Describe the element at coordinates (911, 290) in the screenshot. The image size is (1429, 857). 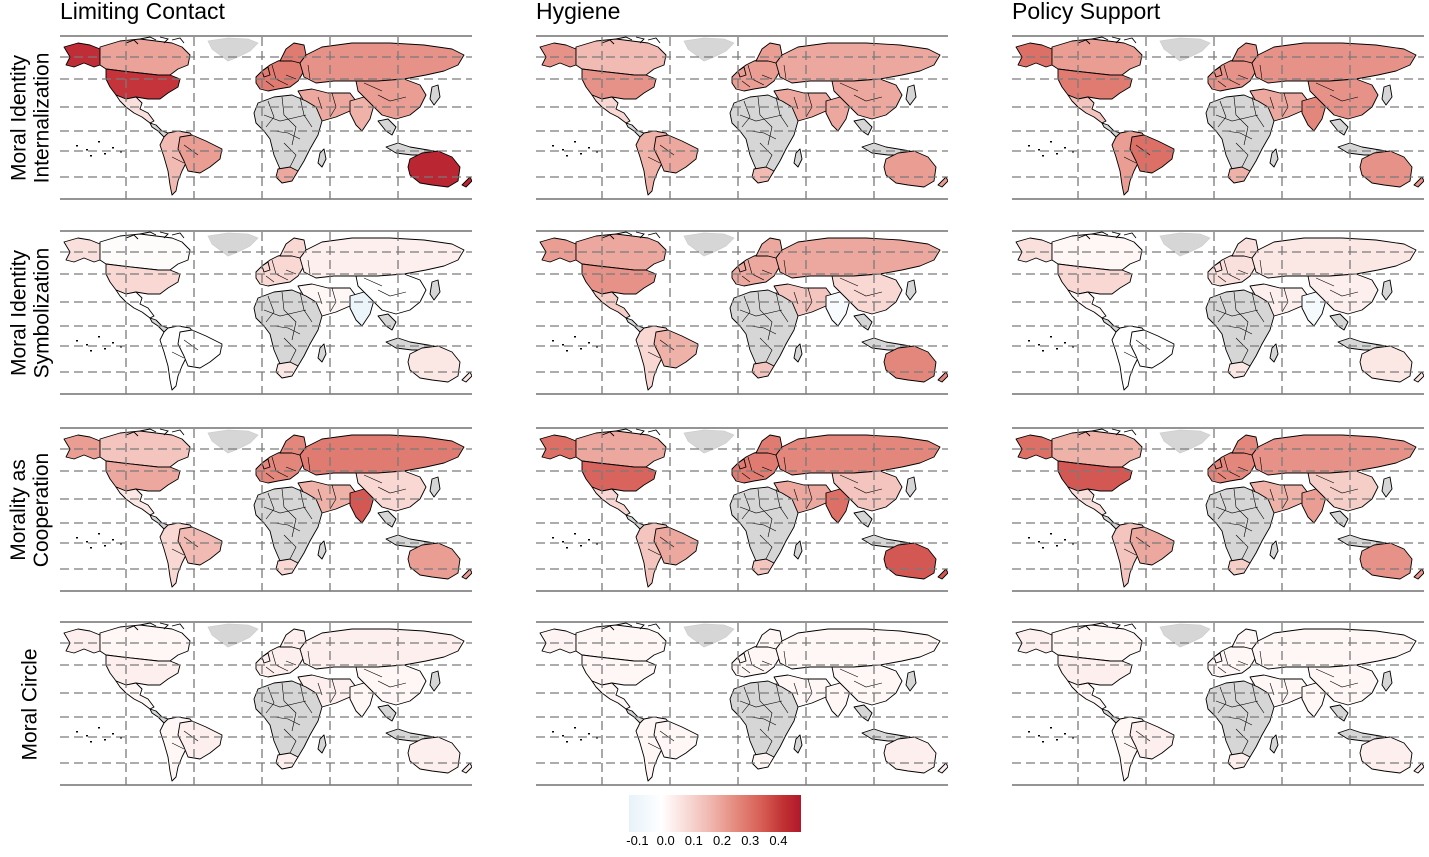
I see `region-japan` at that location.